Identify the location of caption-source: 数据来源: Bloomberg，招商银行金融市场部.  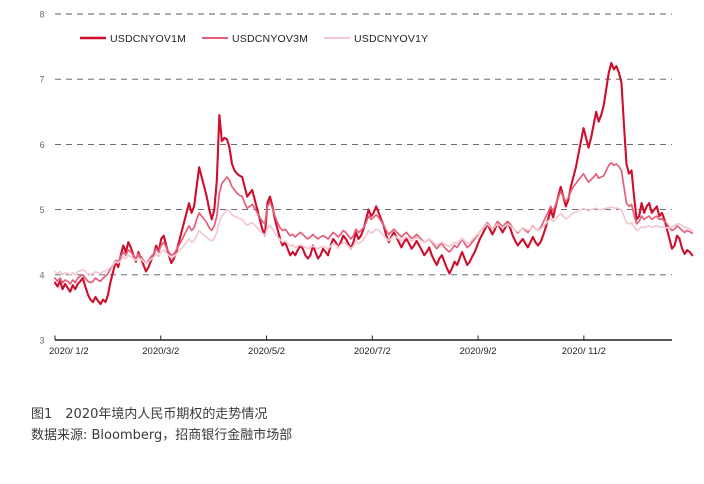
(162, 435).